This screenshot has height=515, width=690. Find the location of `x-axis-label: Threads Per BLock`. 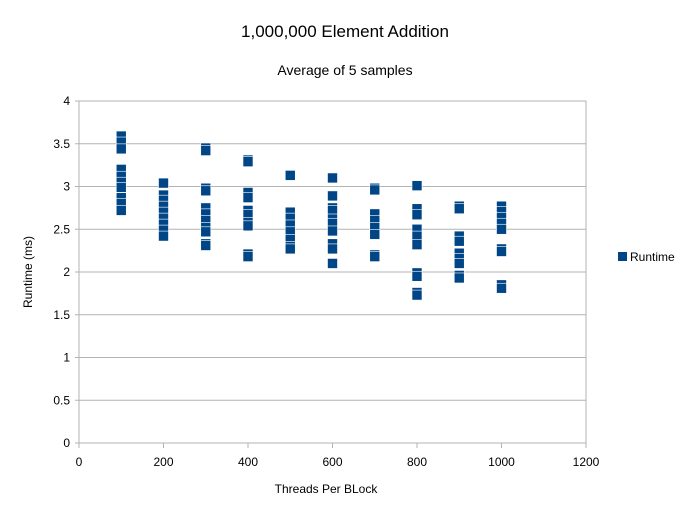

x-axis-label: Threads Per BLock is located at coordinates (327, 489).